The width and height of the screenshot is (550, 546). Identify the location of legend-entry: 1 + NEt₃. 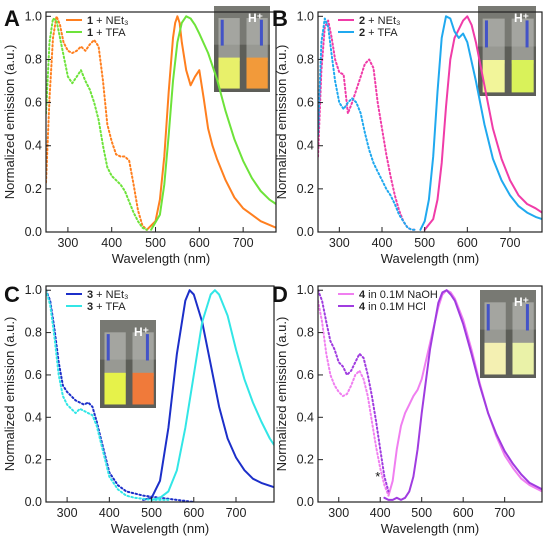
(107, 21).